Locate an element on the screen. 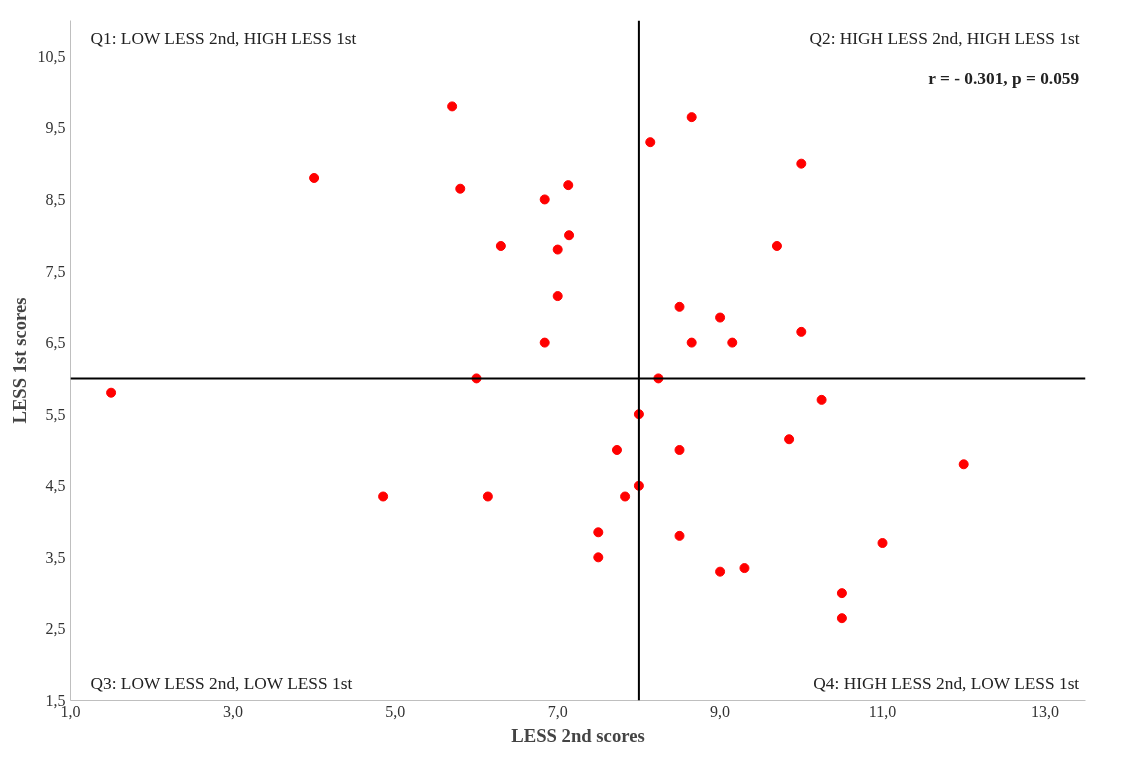  x-tick-label: 5,0 is located at coordinates (395, 711).